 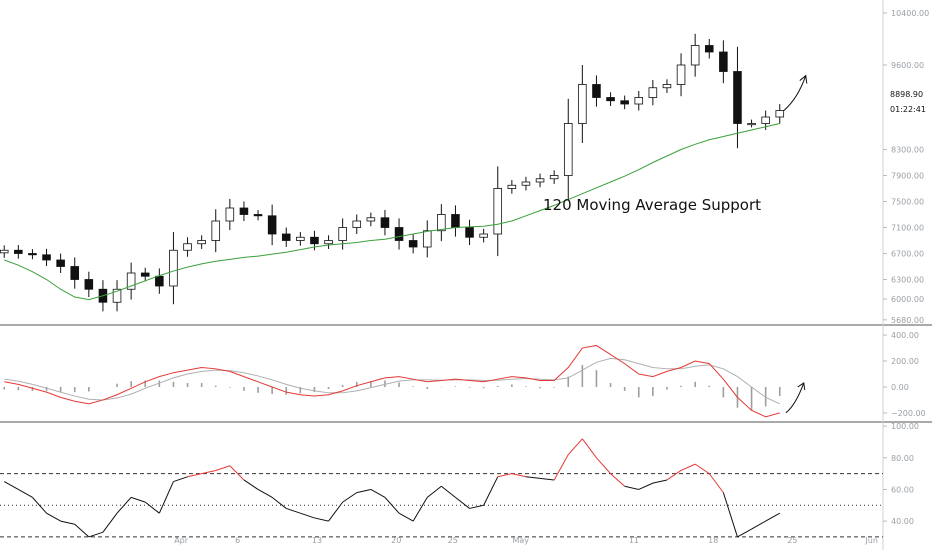 I want to click on rsi-tick-label: 100.00, so click(x=905, y=426).